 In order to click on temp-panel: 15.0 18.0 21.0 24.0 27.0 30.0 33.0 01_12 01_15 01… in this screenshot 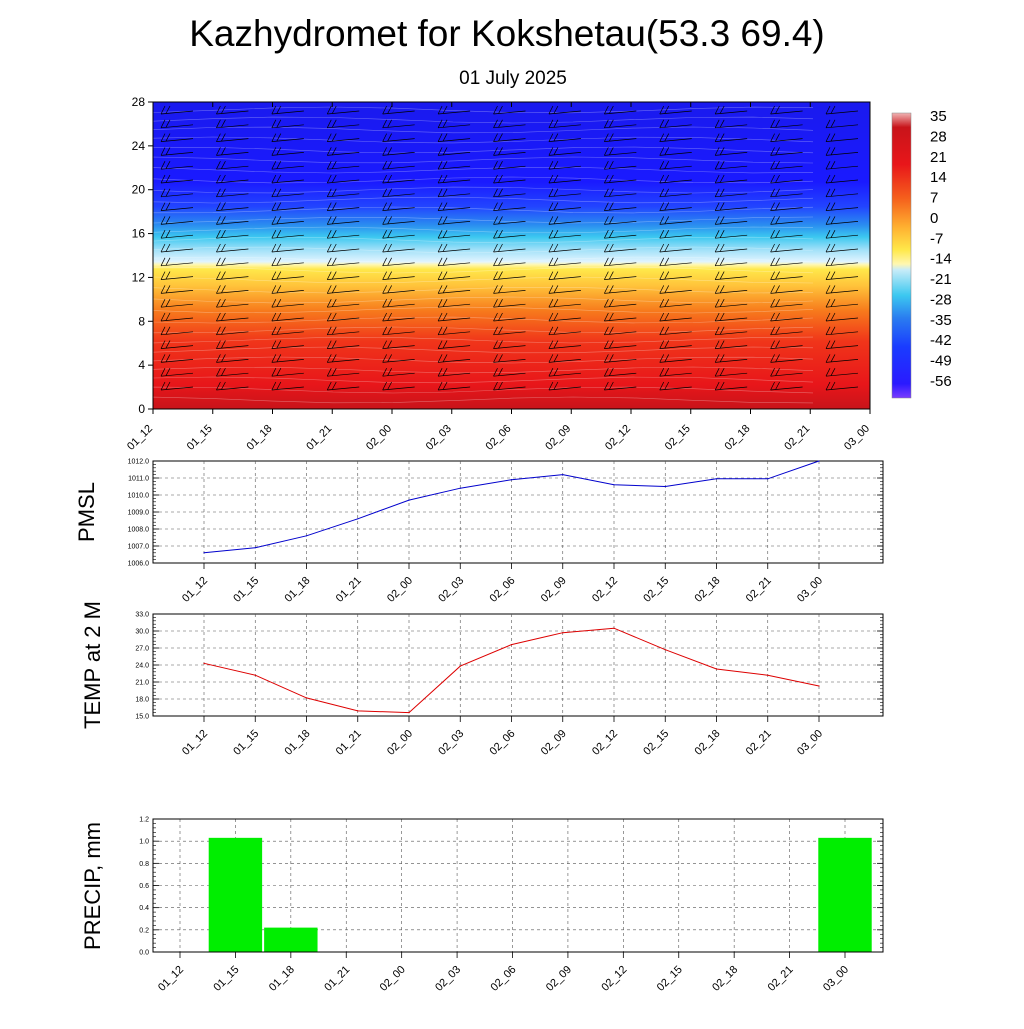, I will do `click(482, 679)`.